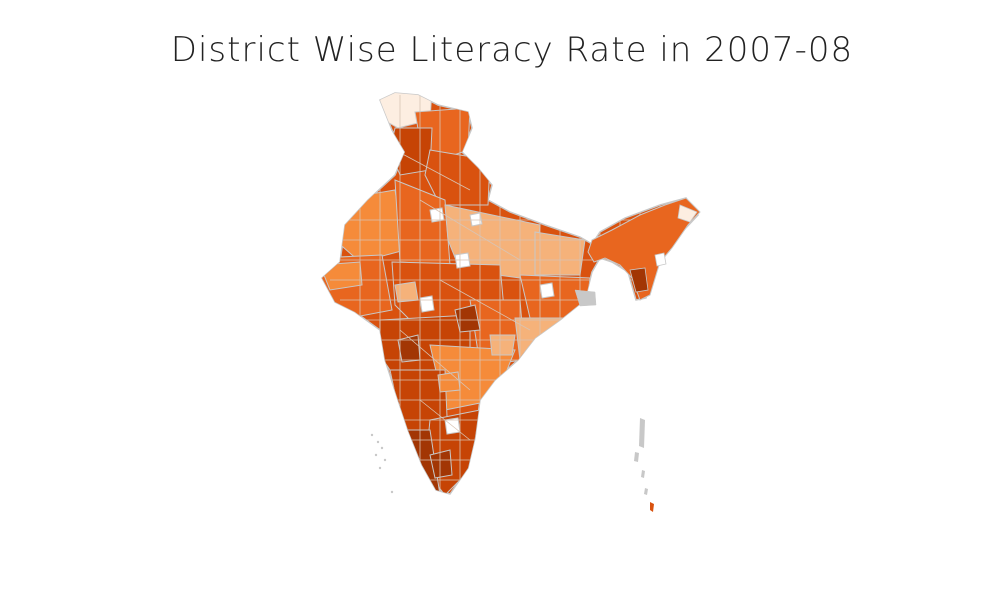 This screenshot has width=1000, height=600. Describe the element at coordinates (585, 298) in the screenshot. I see `grey-area-east` at that location.